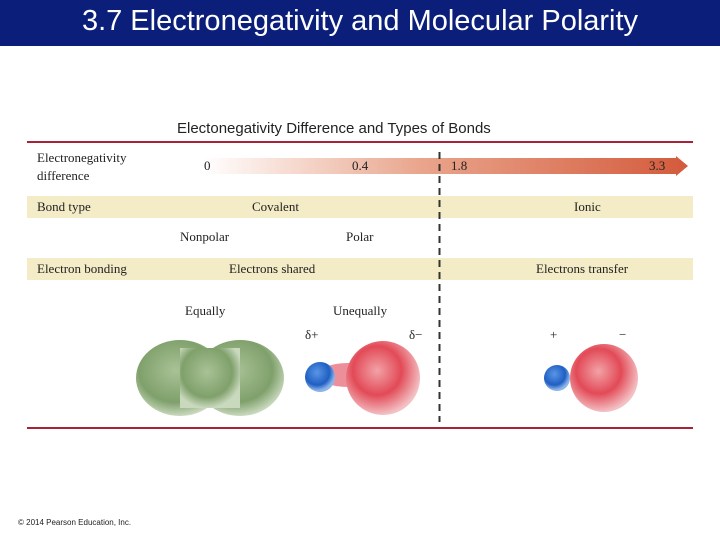 The image size is (720, 540). I want to click on bond-type-covalent: Covalent, so click(275, 206).